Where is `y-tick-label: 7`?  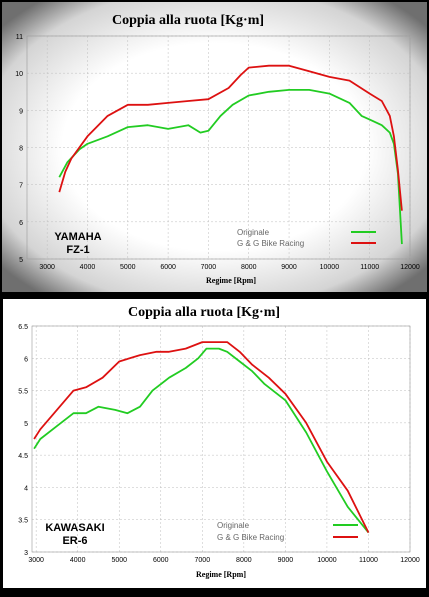
y-tick-label: 7 is located at coordinates (21, 186).